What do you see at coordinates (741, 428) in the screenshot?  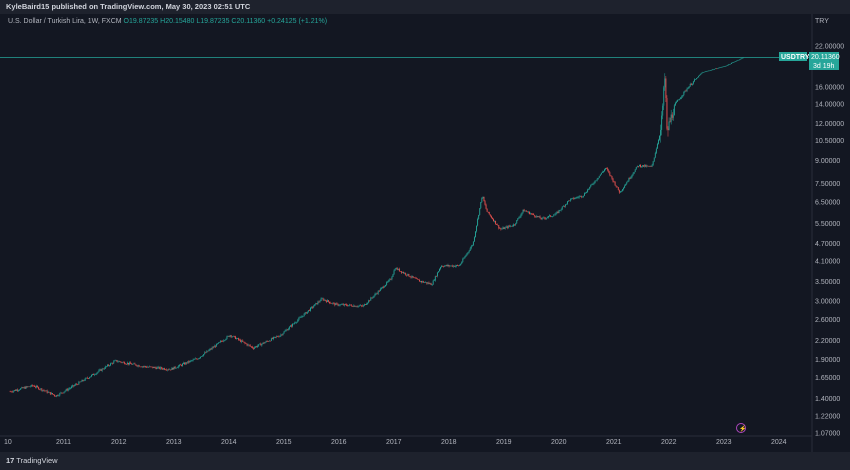 I see `event-marker-icon: ⚡` at bounding box center [741, 428].